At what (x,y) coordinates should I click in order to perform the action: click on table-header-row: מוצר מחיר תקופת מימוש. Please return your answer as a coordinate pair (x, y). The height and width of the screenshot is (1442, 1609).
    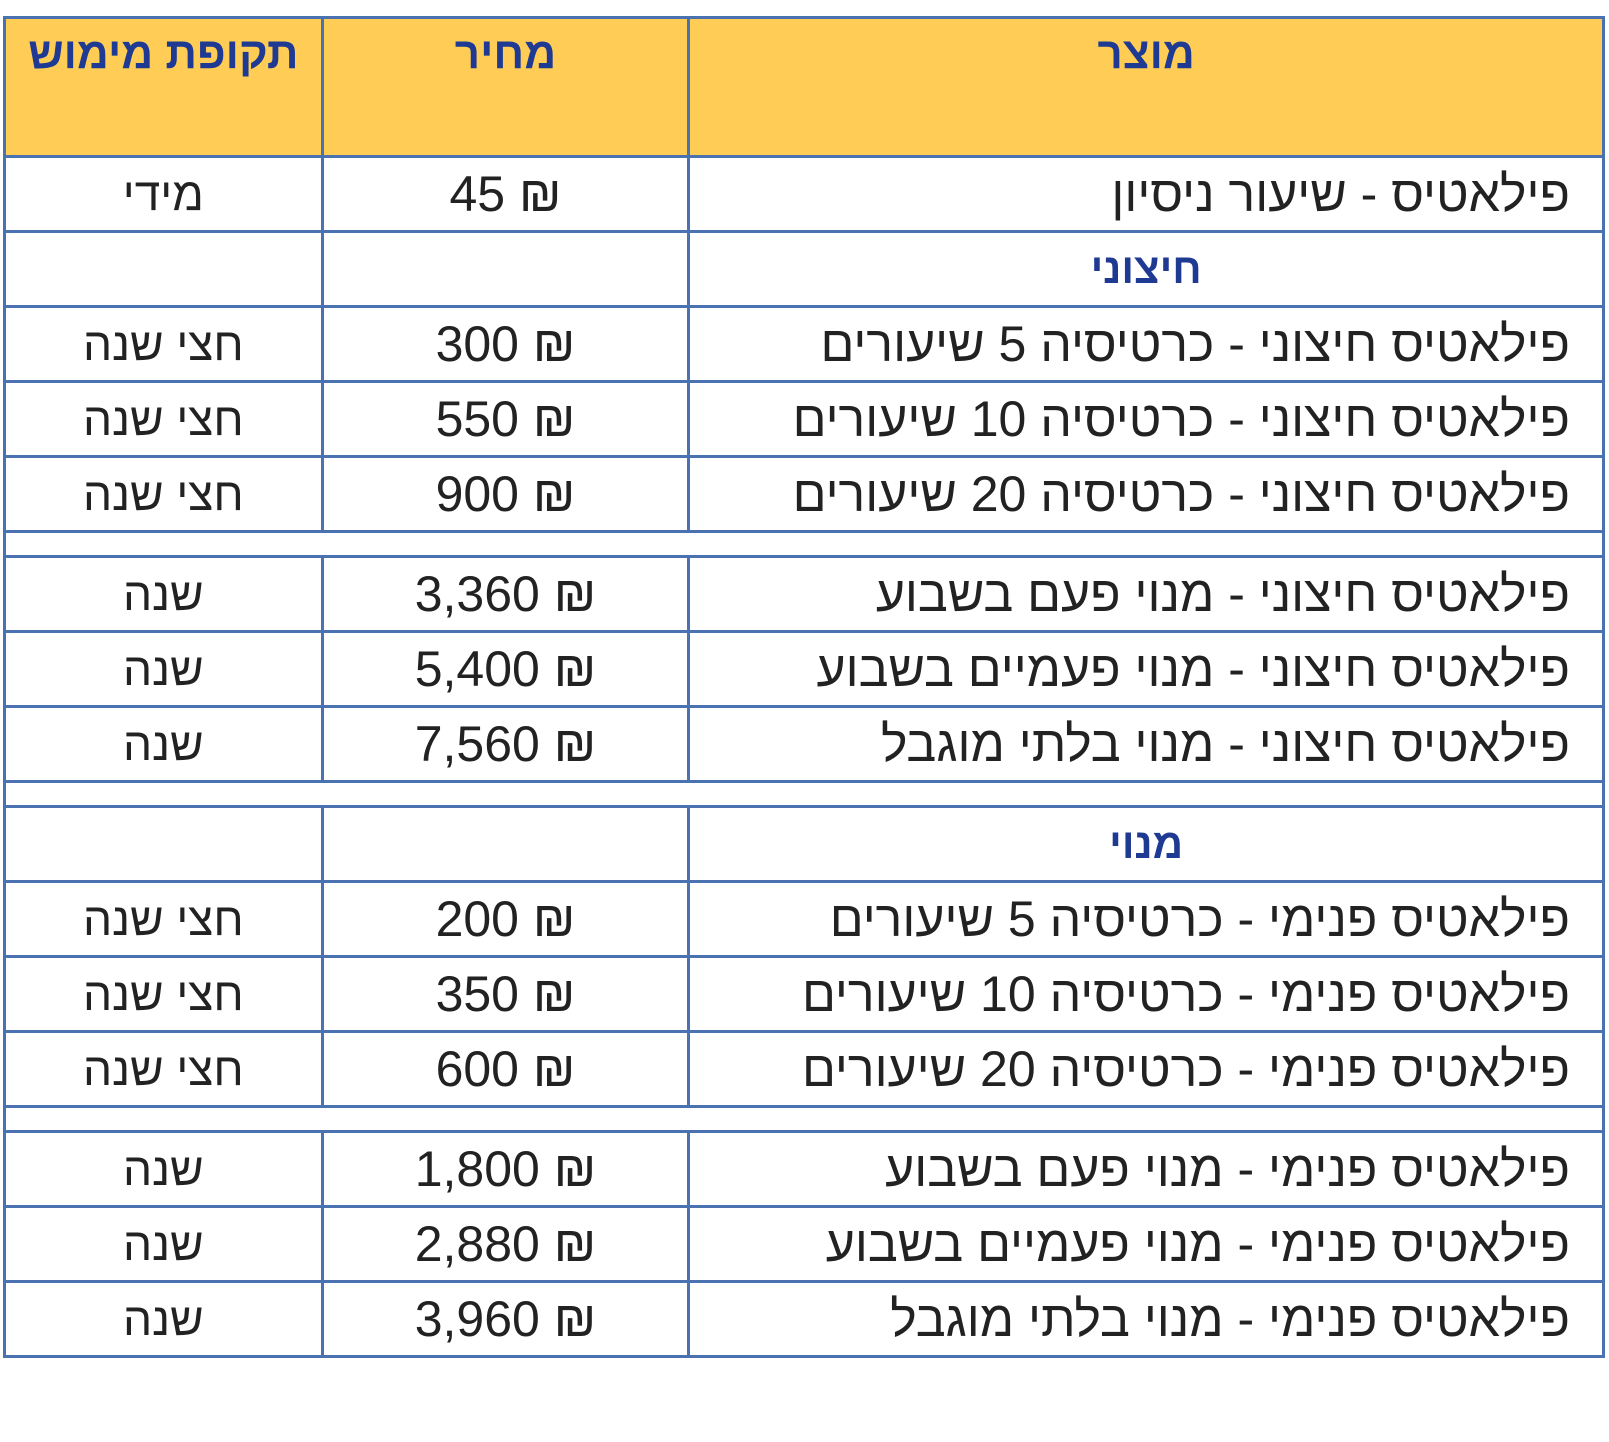
    Looking at the image, I should click on (804, 87).